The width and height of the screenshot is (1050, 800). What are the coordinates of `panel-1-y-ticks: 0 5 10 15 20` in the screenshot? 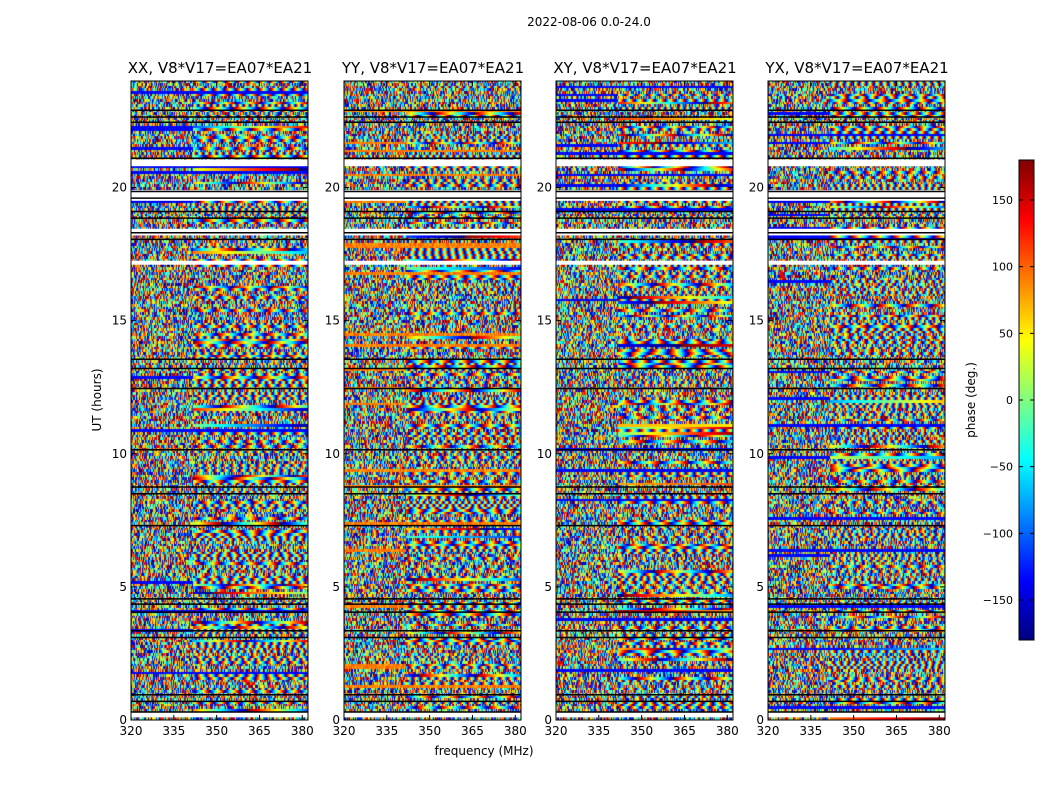 It's located at (210, 454).